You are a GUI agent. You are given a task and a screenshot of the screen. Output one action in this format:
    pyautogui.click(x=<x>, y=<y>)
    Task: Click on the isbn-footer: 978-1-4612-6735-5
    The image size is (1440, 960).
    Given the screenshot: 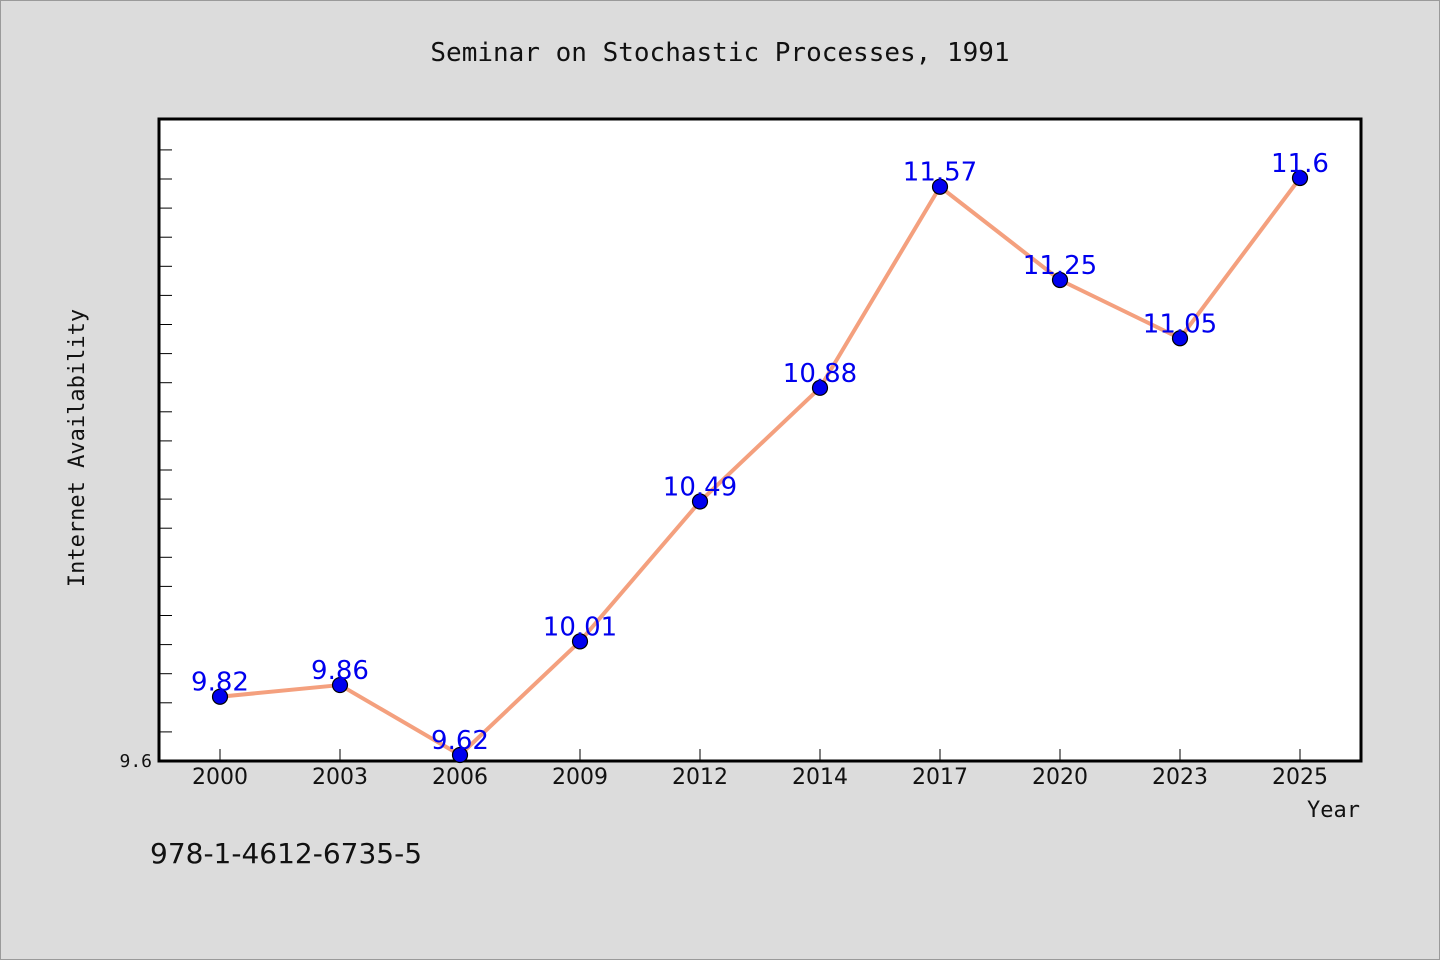 What is the action you would take?
    pyautogui.click(x=286, y=853)
    